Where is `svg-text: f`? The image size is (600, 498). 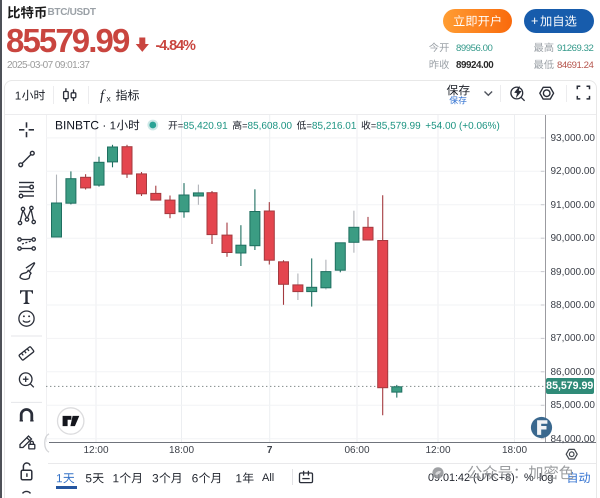 svg-text: f is located at coordinates (103, 96).